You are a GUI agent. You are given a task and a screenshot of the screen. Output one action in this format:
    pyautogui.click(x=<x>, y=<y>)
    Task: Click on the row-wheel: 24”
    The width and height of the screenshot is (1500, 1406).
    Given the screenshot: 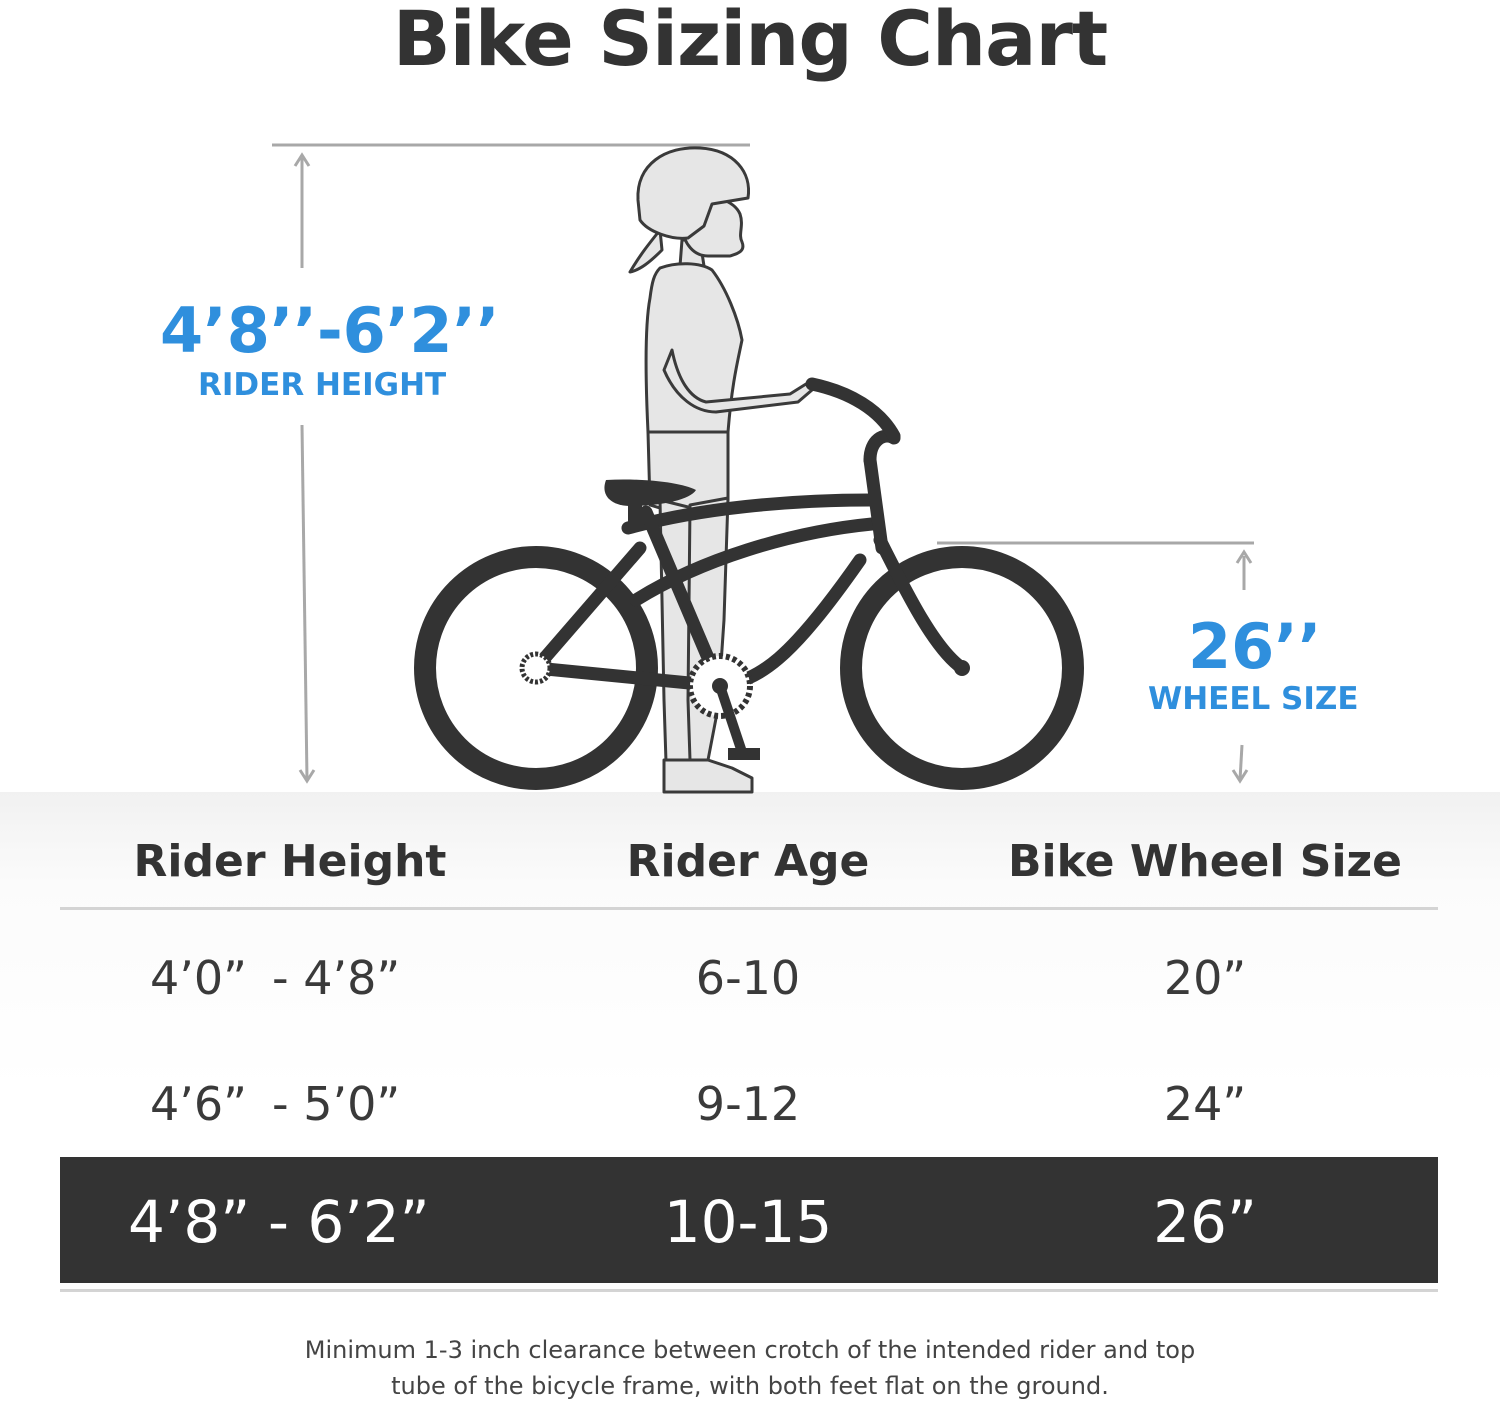 What is the action you would take?
    pyautogui.click(x=1205, y=1104)
    